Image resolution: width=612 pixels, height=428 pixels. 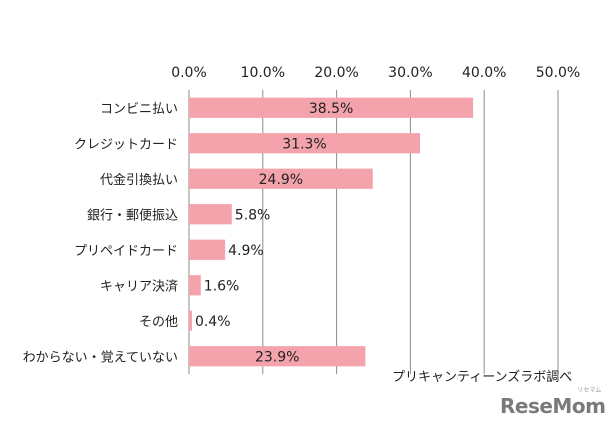 I want to click on data-label: 31.3%, so click(x=304, y=144).